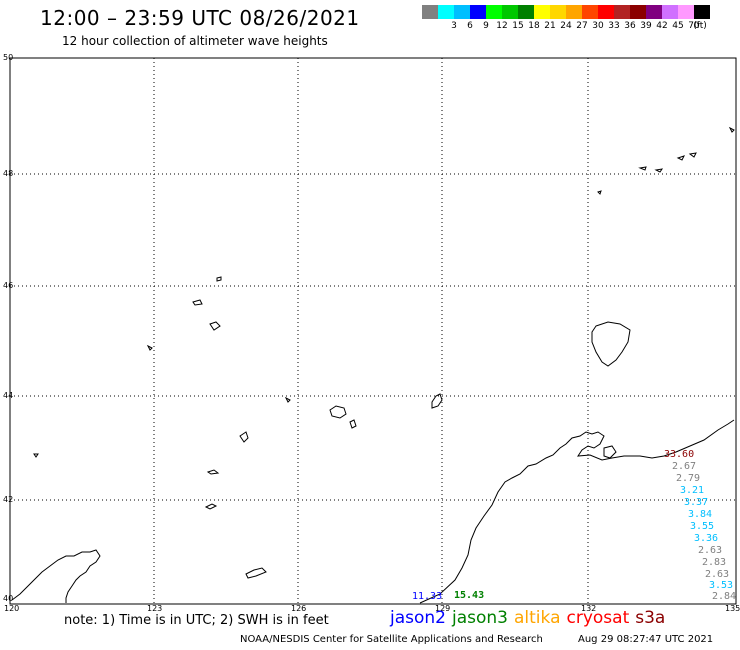 The height and width of the screenshot is (650, 740). Describe the element at coordinates (427, 596) in the screenshot. I see `wave-label: 11.33` at that location.